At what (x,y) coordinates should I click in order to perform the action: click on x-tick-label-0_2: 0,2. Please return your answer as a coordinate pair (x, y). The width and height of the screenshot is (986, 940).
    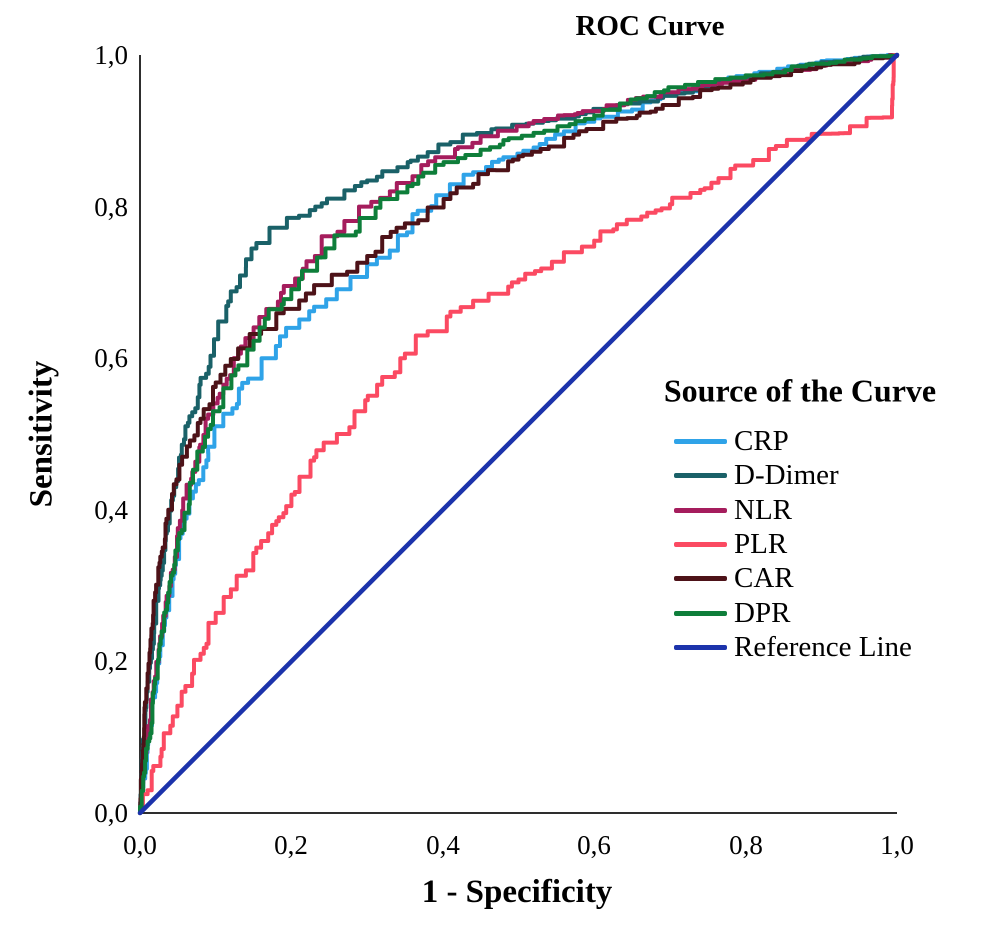
    Looking at the image, I should click on (291, 845).